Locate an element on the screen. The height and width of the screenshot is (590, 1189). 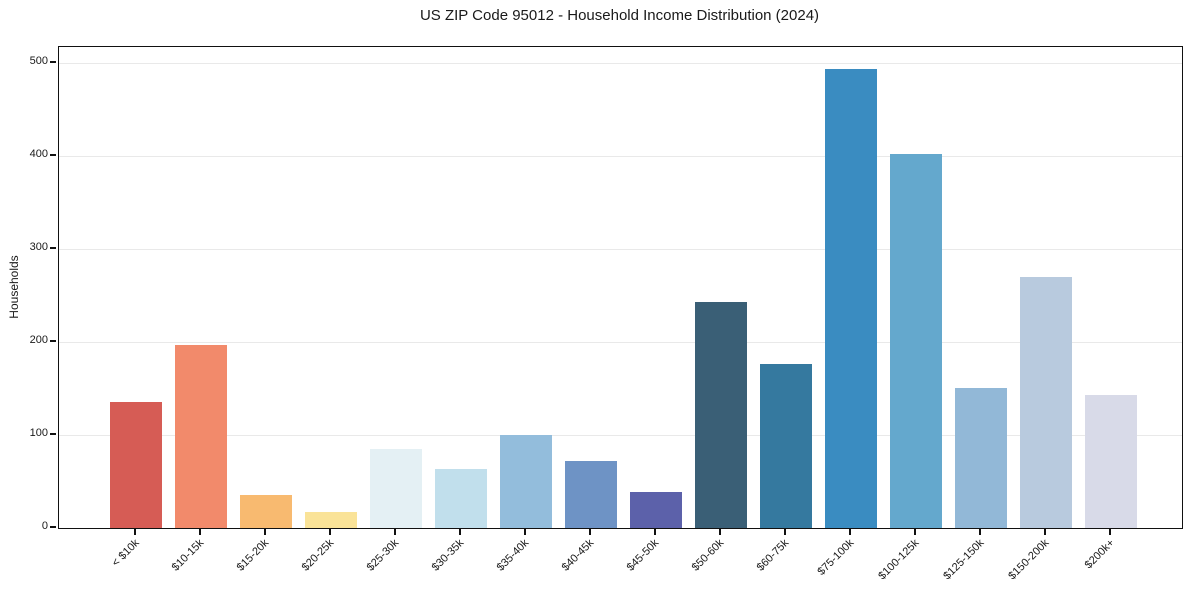
bar-25-30k is located at coordinates (396, 488).